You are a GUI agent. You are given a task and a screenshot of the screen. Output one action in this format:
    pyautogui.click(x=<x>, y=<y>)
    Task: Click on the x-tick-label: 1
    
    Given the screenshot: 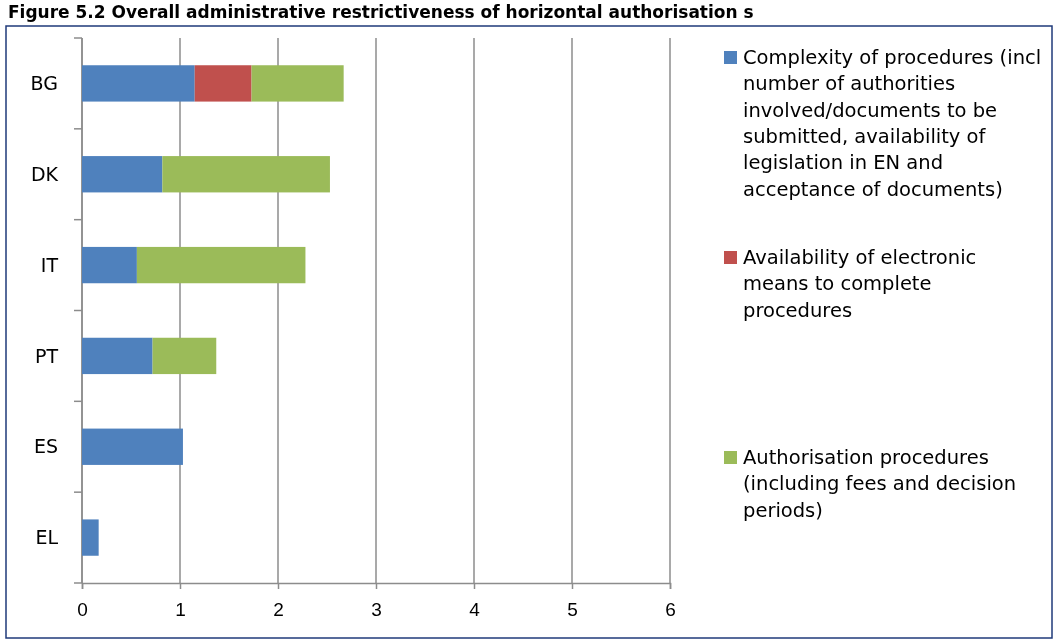 What is the action you would take?
    pyautogui.click(x=180, y=610)
    